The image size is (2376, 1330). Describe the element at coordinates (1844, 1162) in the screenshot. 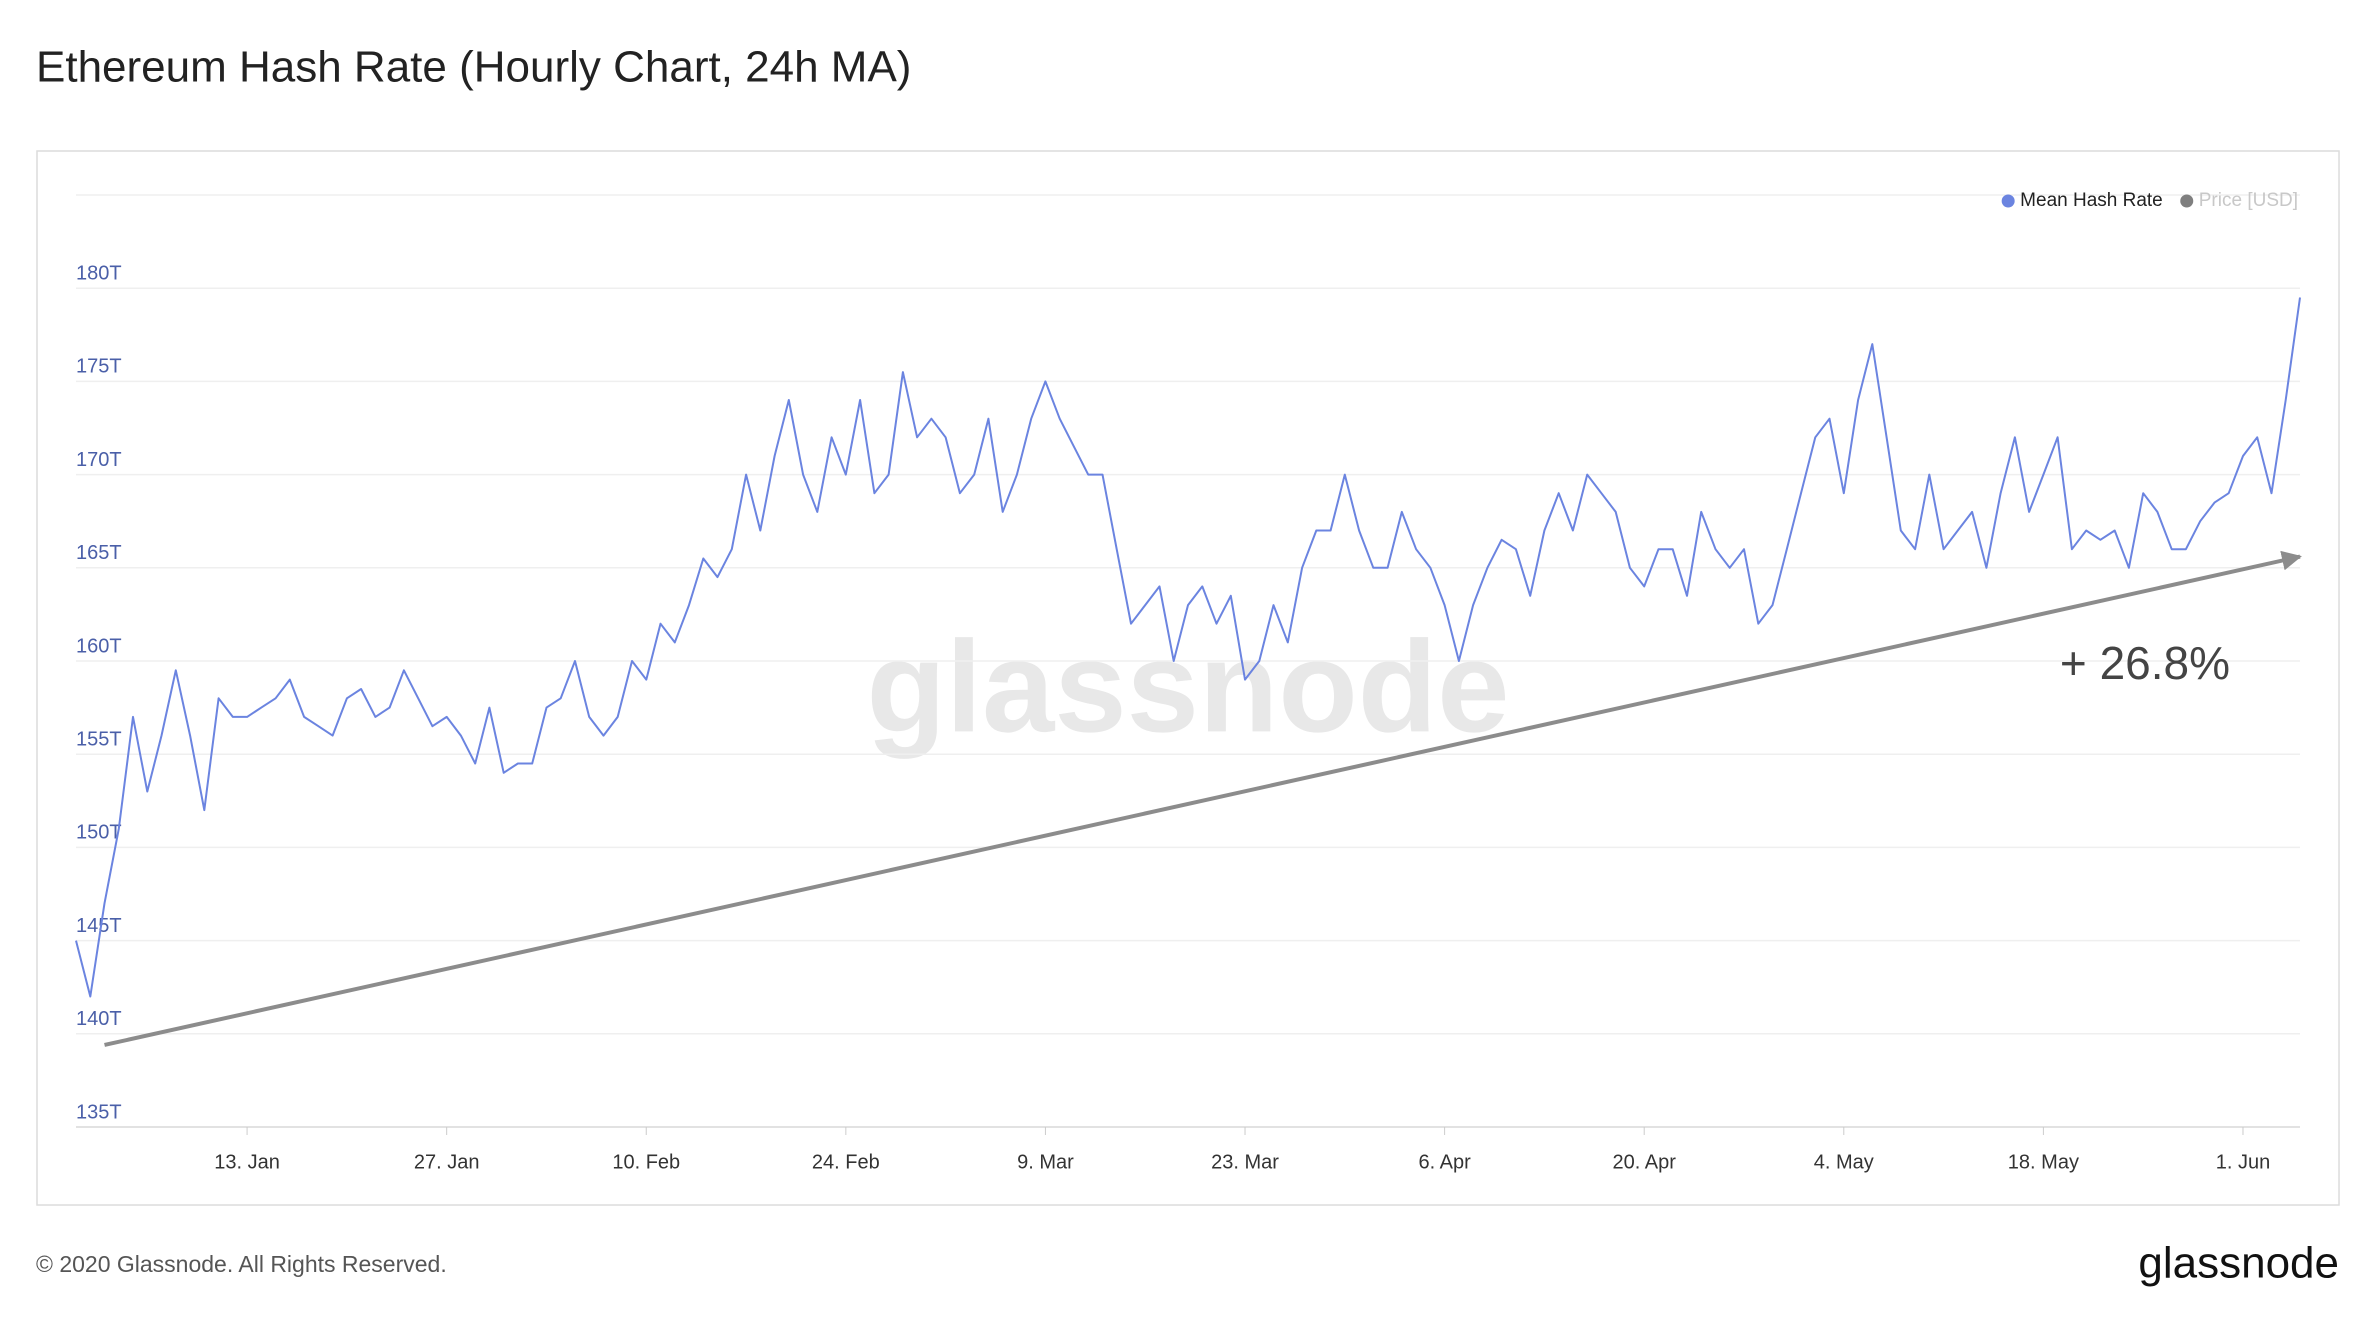

I see `x-tick-label: 4. May` at that location.